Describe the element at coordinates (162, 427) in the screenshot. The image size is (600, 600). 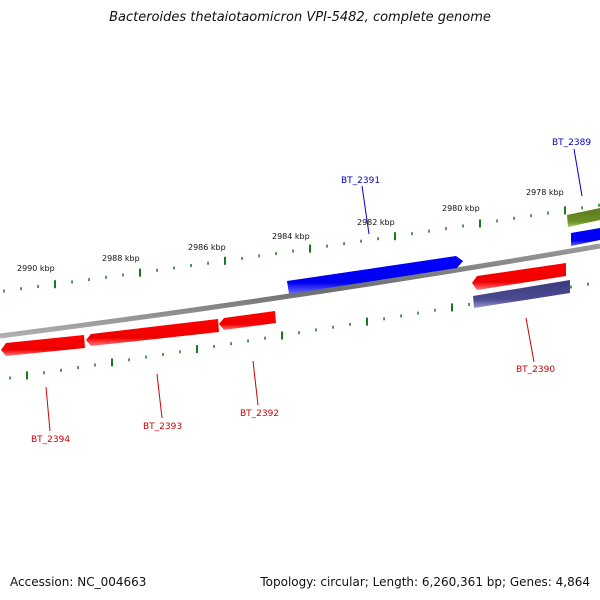
I see `gene-label-bt2393: BT_2393` at that location.